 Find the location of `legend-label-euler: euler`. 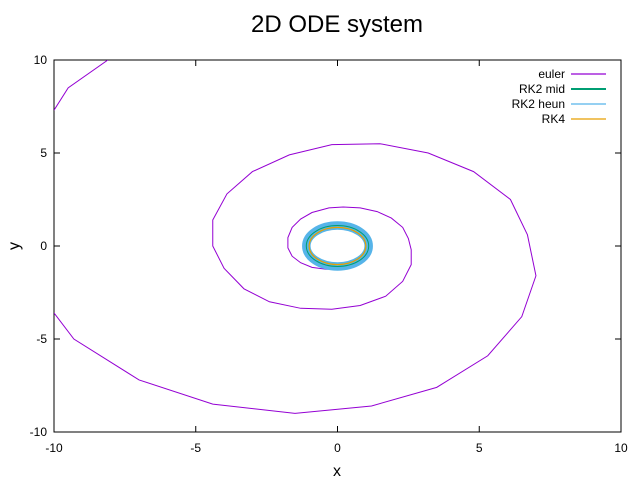

legend-label-euler: euler is located at coordinates (551, 74).